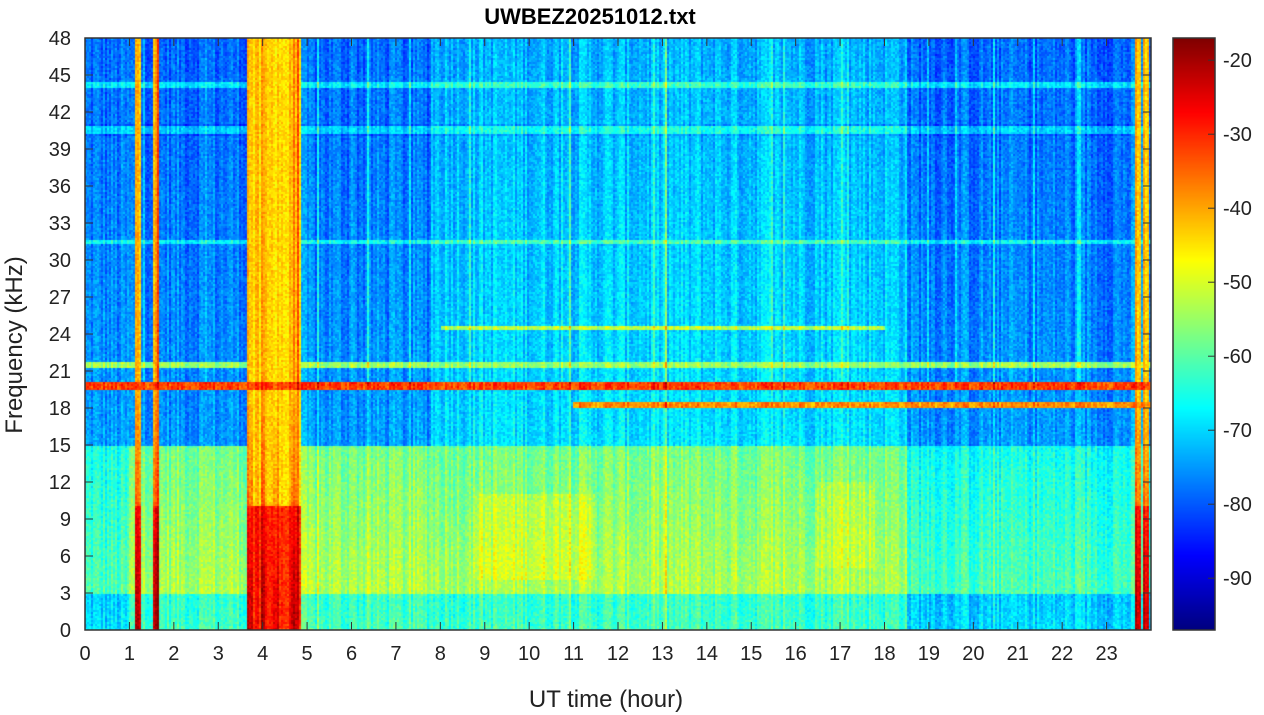 The width and height of the screenshot is (1264, 715). What do you see at coordinates (707, 654) in the screenshot?
I see `x-tick-label: 14` at bounding box center [707, 654].